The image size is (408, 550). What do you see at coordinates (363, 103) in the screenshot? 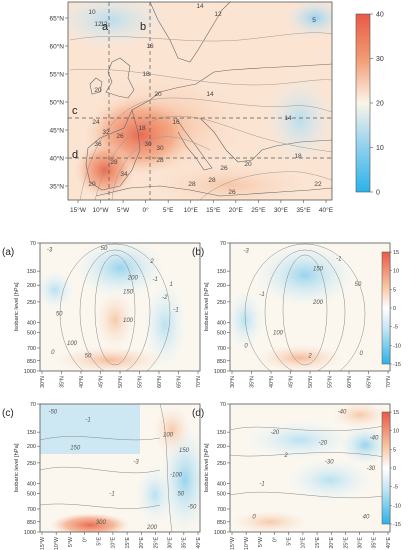
I see `map-colorbar` at bounding box center [363, 103].